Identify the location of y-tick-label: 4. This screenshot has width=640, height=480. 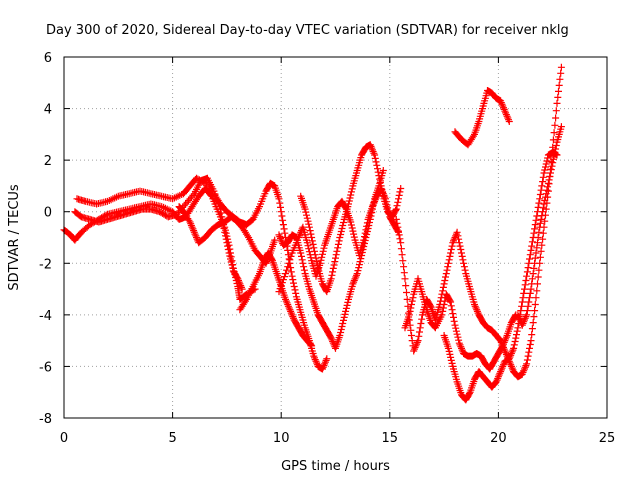
(48, 110).